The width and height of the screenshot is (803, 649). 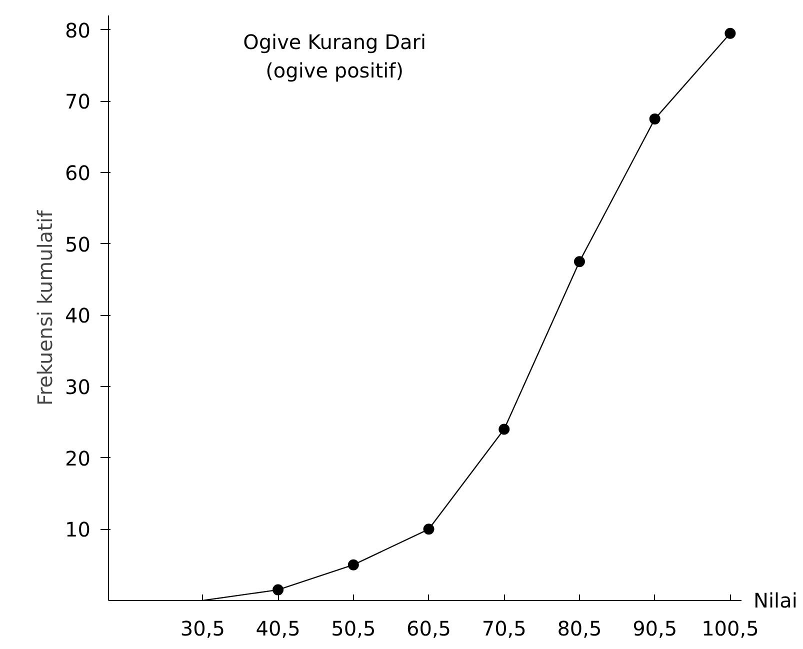 What do you see at coordinates (579, 628) in the screenshot?
I see `x-tick-label: 80,5` at bounding box center [579, 628].